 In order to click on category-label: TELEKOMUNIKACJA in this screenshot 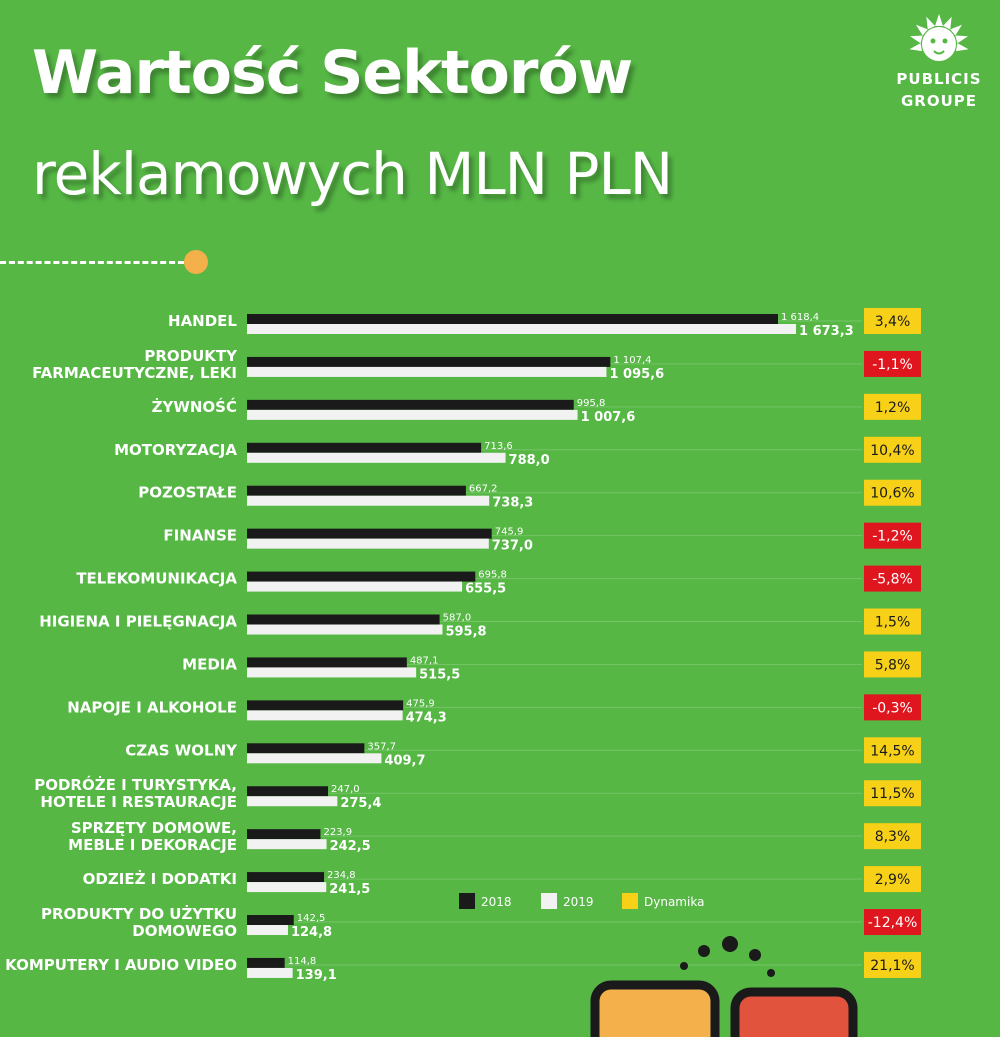, I will do `click(156, 579)`.